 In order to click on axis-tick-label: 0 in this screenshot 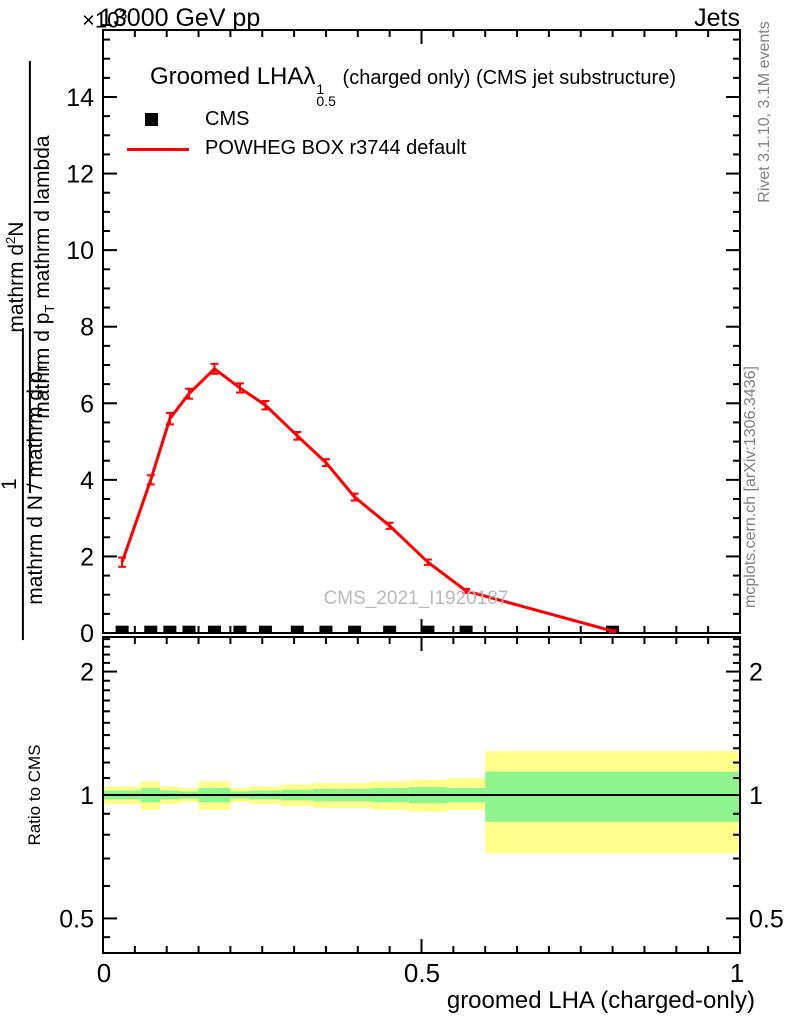, I will do `click(87, 634)`.